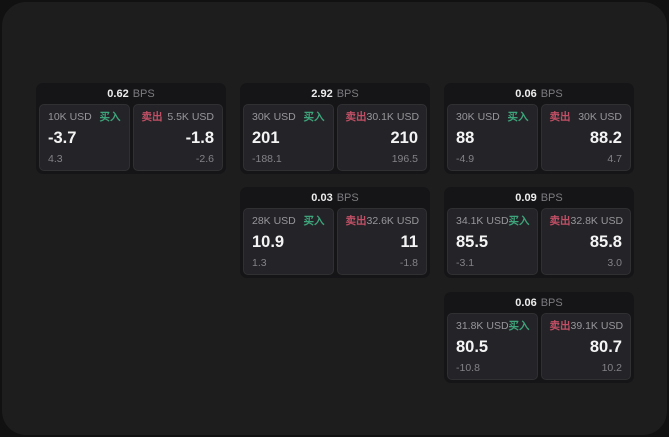 Image resolution: width=669 pixels, height=437 pixels. What do you see at coordinates (409, 241) in the screenshot?
I see `sell-price: 11` at bounding box center [409, 241].